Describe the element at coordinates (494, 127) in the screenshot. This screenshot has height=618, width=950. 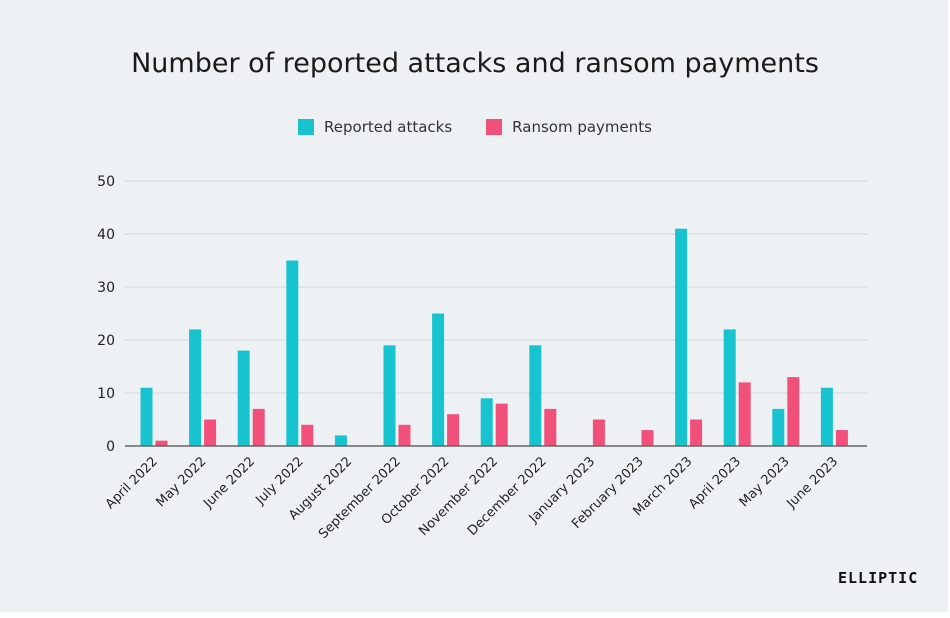
I see `legend-swatch-ransom` at that location.